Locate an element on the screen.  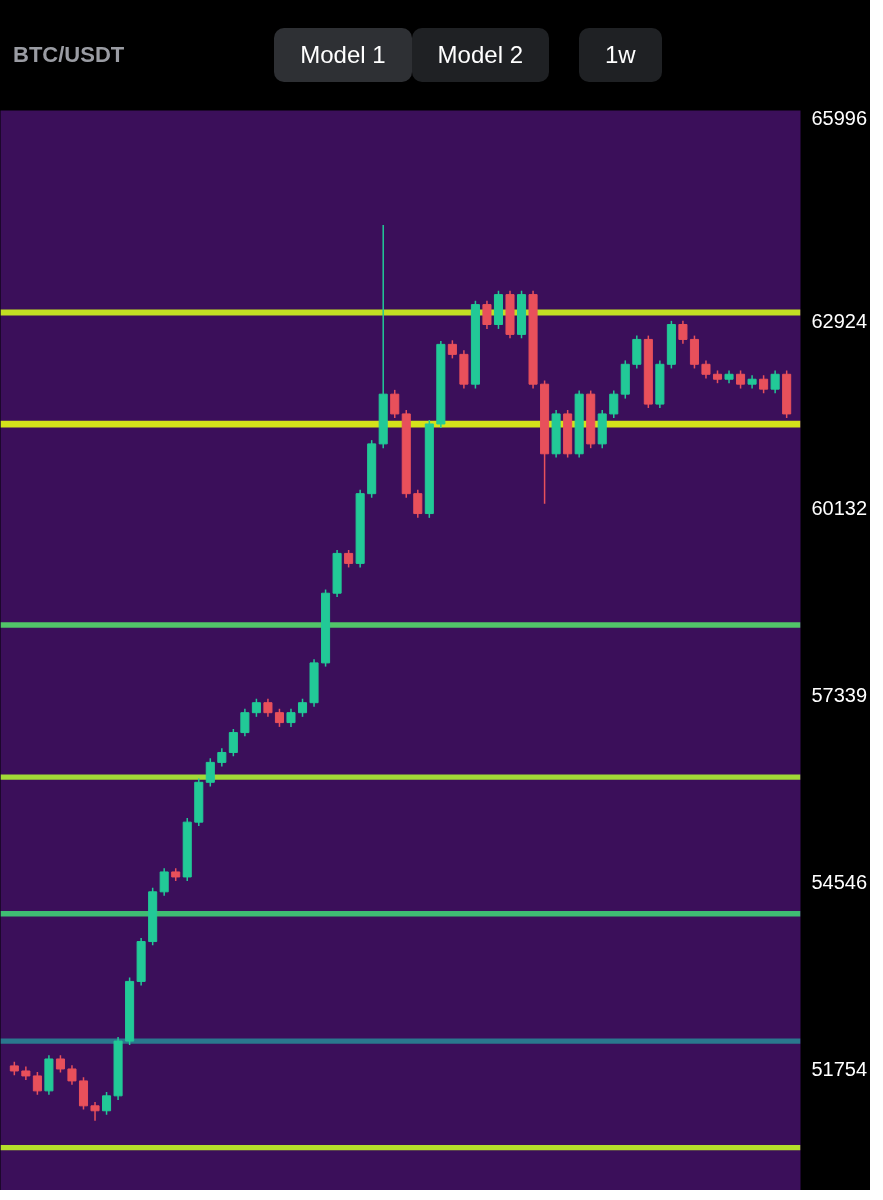
text: Model 2 is located at coordinates (480, 55).